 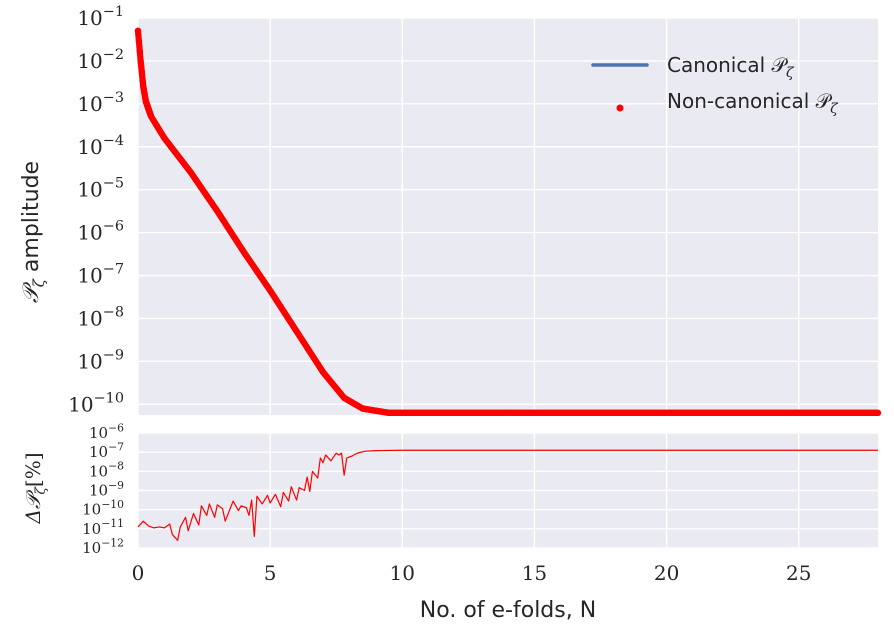 I want to click on x-tick-label: 0, so click(x=138, y=573).